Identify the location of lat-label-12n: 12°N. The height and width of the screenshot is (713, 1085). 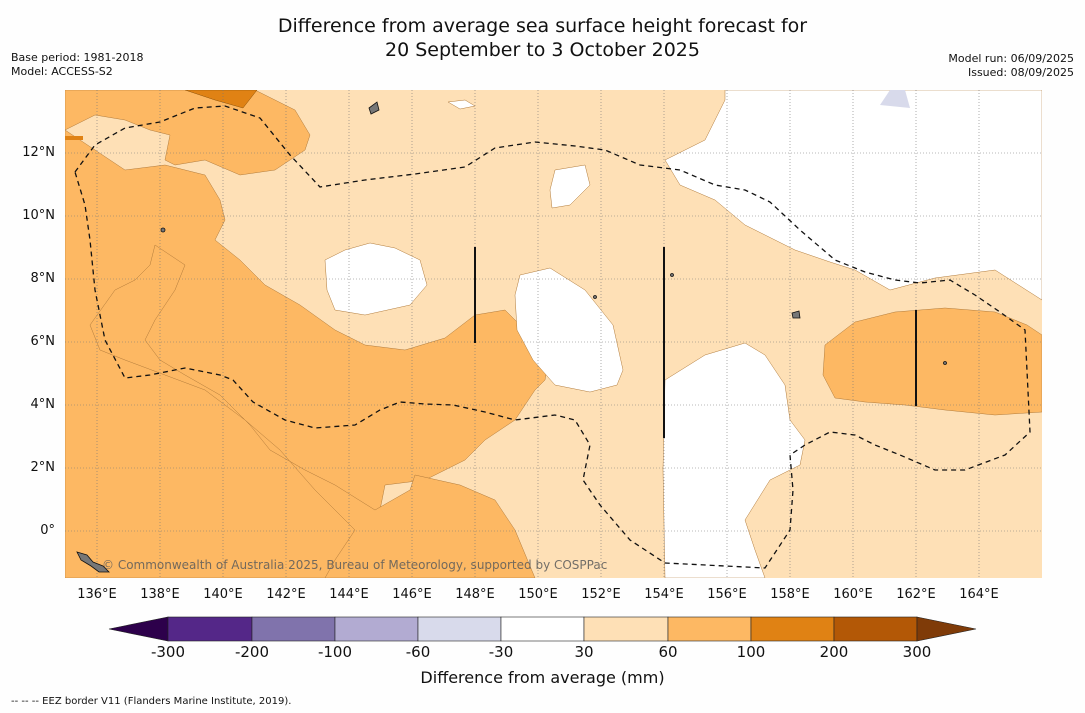
(38, 152).